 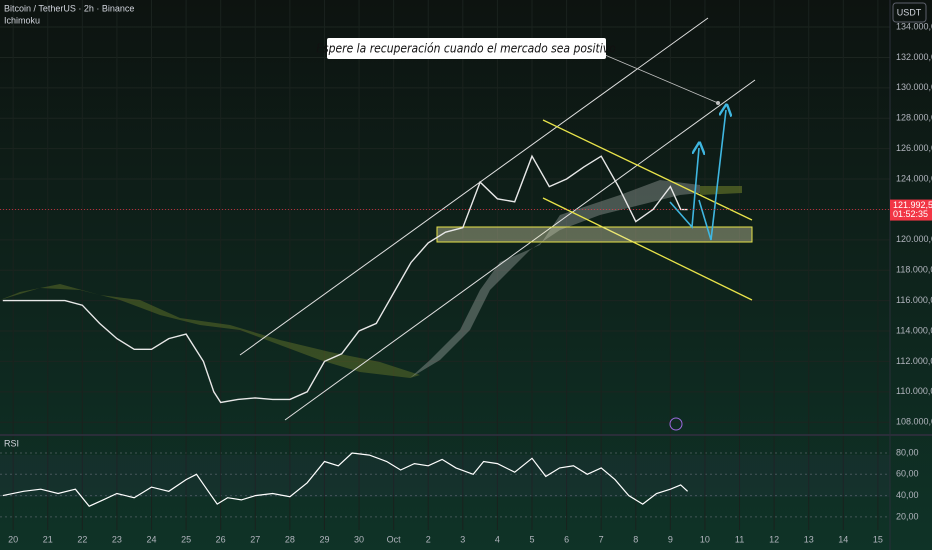 What do you see at coordinates (914, 87) in the screenshot?
I see `y-tick-label: 130.000,00` at bounding box center [914, 87].